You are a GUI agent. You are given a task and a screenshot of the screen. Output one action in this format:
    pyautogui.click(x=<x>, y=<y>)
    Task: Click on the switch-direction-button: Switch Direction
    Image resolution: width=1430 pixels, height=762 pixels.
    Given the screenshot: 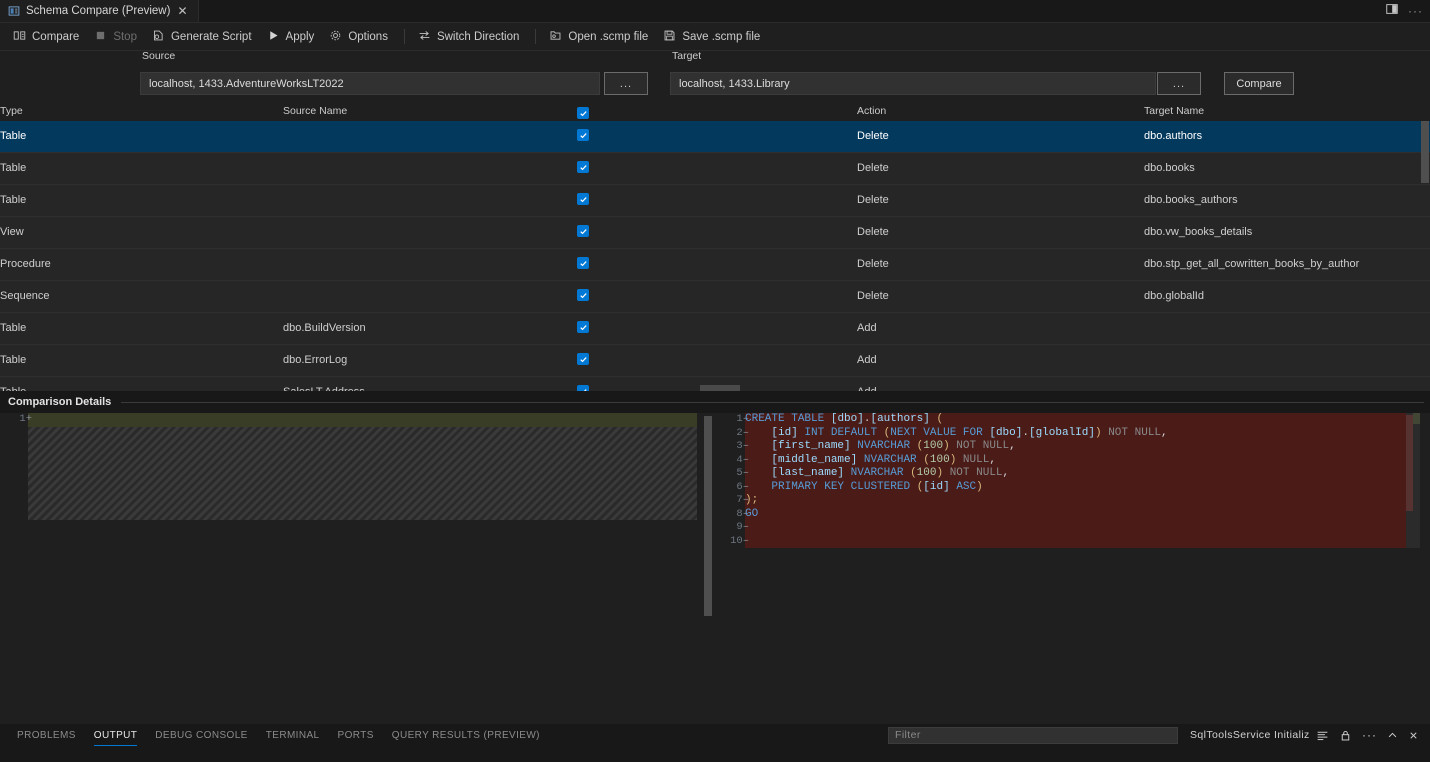 What is the action you would take?
    pyautogui.click(x=470, y=37)
    